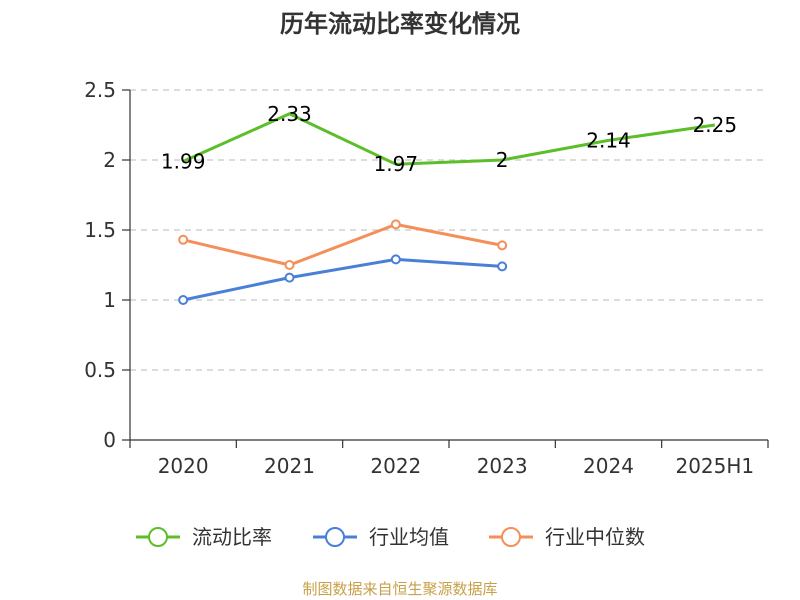 The width and height of the screenshot is (800, 600). Describe the element at coordinates (396, 164) in the screenshot. I see `data-label: 1.97` at that location.